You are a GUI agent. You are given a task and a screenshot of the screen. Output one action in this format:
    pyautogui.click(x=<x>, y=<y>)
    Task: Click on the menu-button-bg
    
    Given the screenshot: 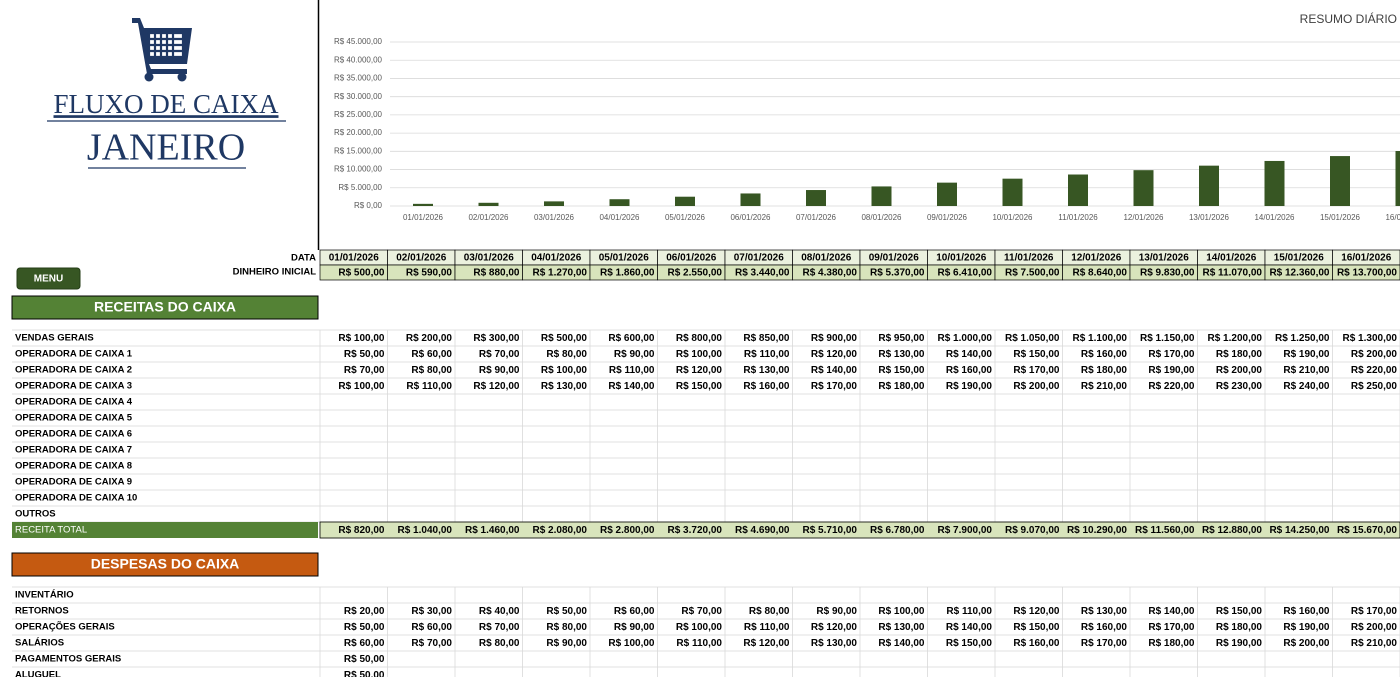 What is the action you would take?
    pyautogui.click(x=48, y=278)
    